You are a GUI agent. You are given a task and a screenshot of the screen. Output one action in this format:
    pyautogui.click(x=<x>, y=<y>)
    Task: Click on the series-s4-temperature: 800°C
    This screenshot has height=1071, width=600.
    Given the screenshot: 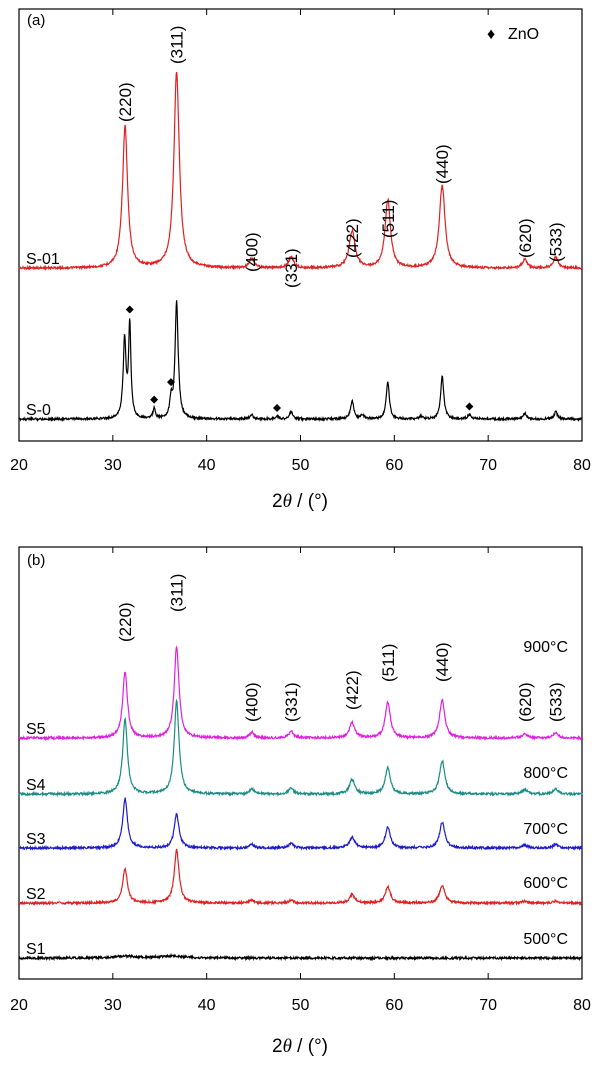 What is the action you would take?
    pyautogui.click(x=545, y=773)
    